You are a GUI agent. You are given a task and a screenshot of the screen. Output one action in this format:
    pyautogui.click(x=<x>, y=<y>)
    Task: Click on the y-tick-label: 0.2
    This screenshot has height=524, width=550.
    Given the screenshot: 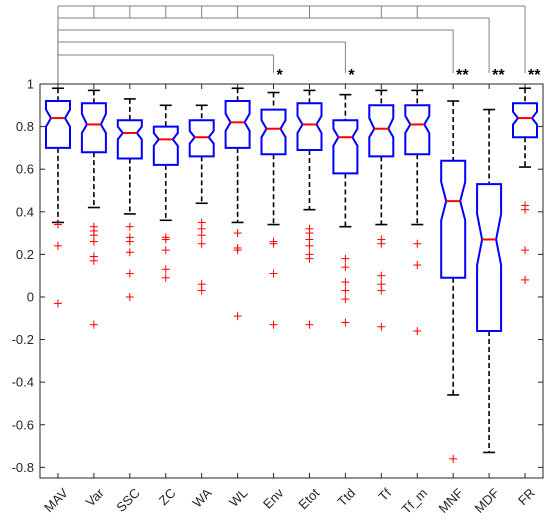 What is the action you would take?
    pyautogui.click(x=25, y=254)
    